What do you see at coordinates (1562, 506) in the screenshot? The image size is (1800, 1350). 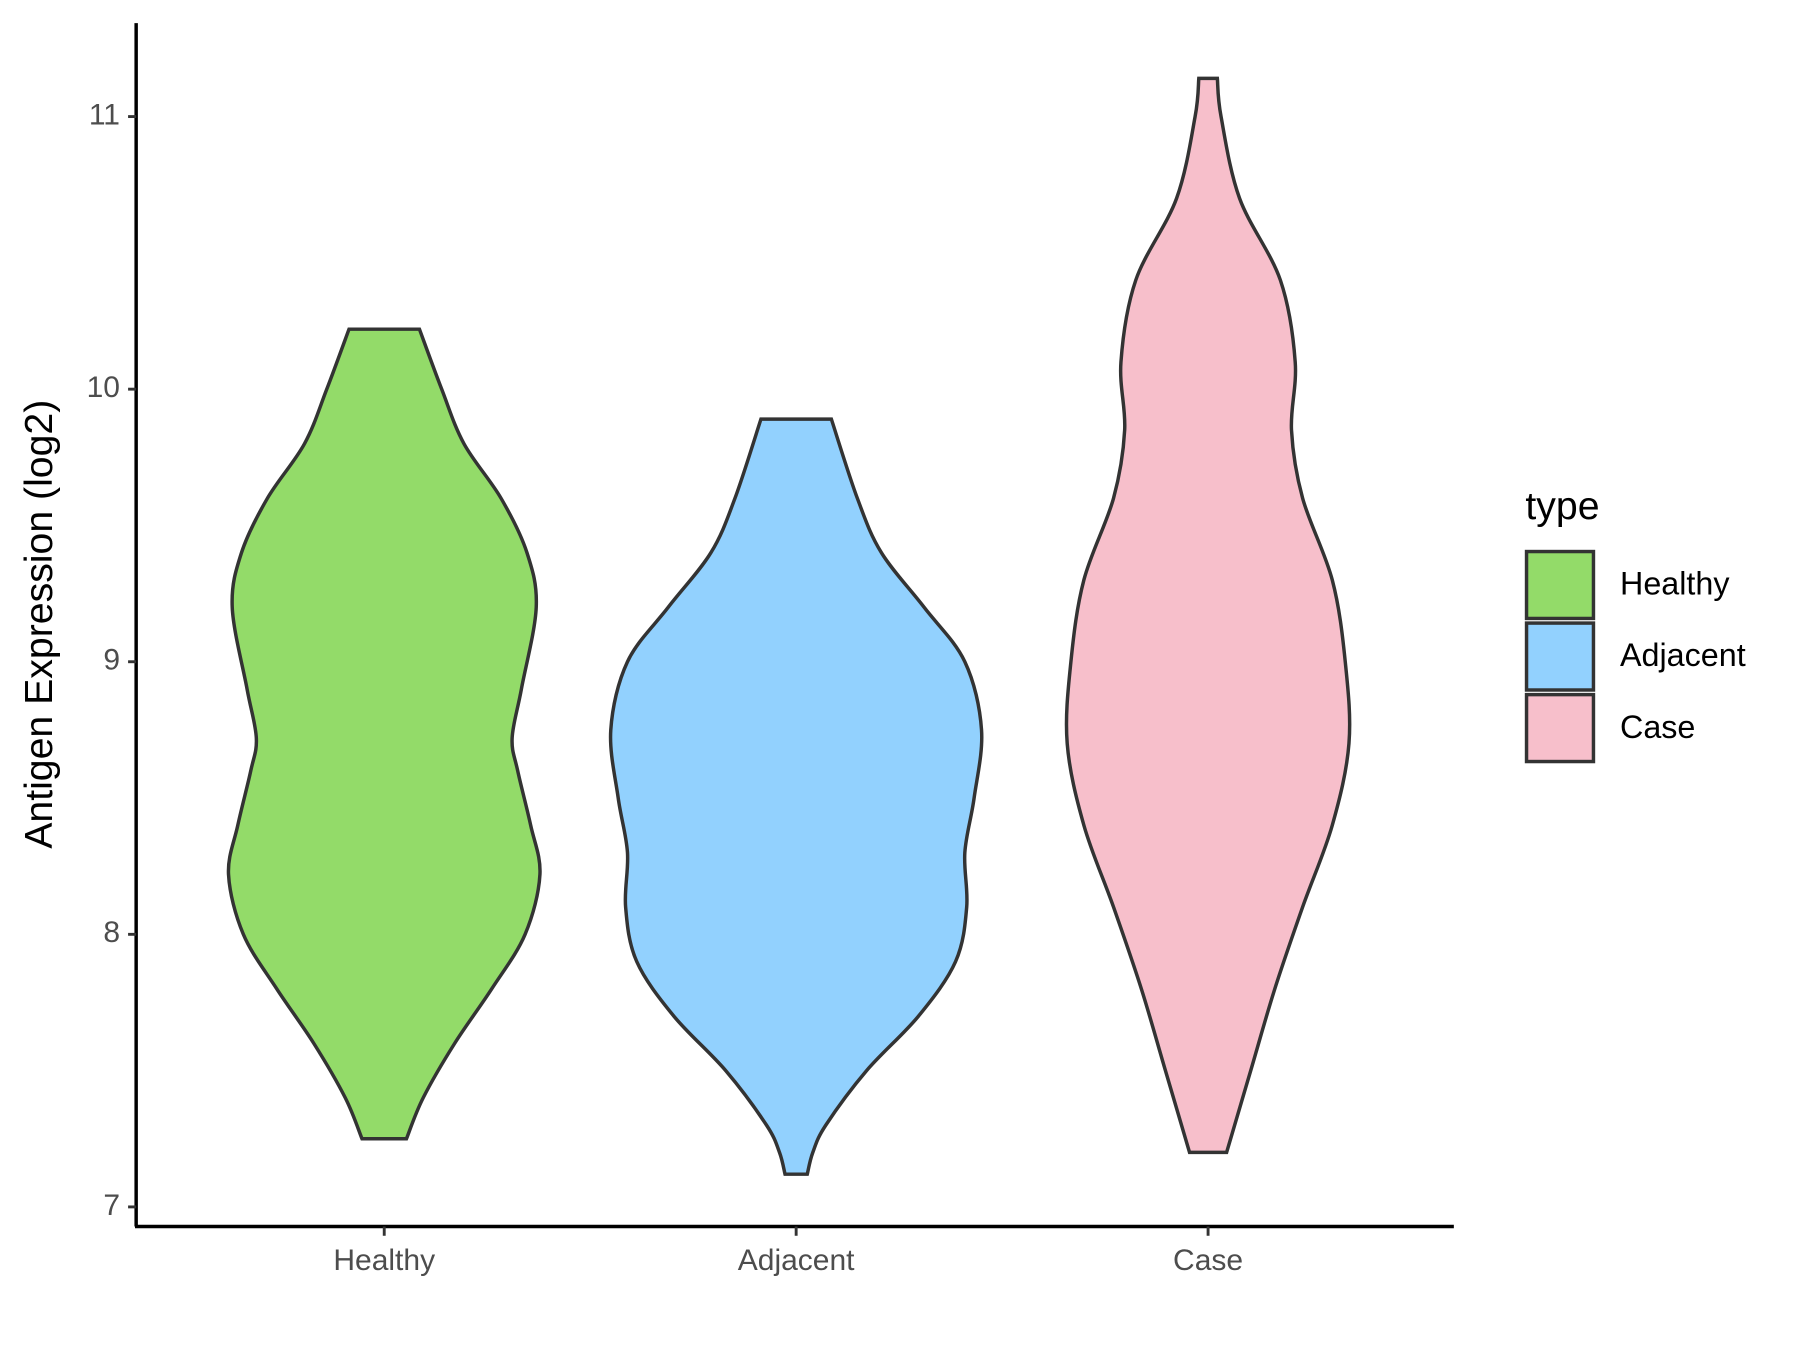 I see `legend-title: type` at bounding box center [1562, 506].